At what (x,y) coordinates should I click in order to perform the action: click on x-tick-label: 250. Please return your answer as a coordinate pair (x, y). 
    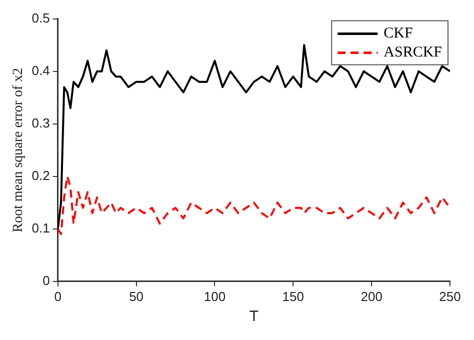
    Looking at the image, I should click on (450, 296).